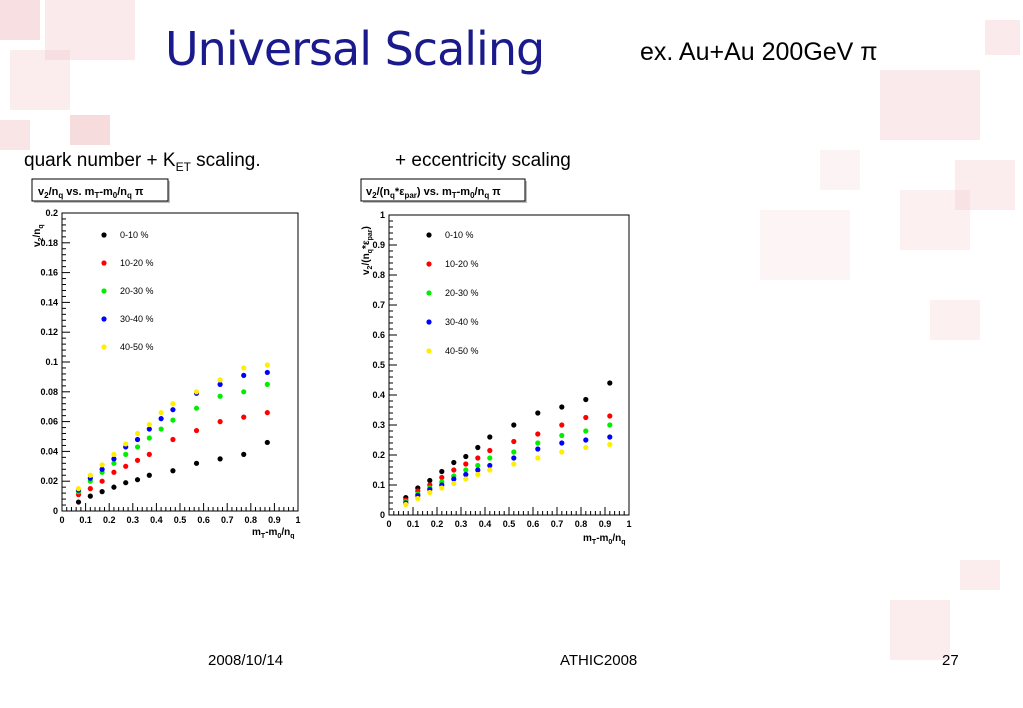 This screenshot has height=708, width=1023. Describe the element at coordinates (533, 524) in the screenshot. I see `x-tick-label: 0.6` at that location.